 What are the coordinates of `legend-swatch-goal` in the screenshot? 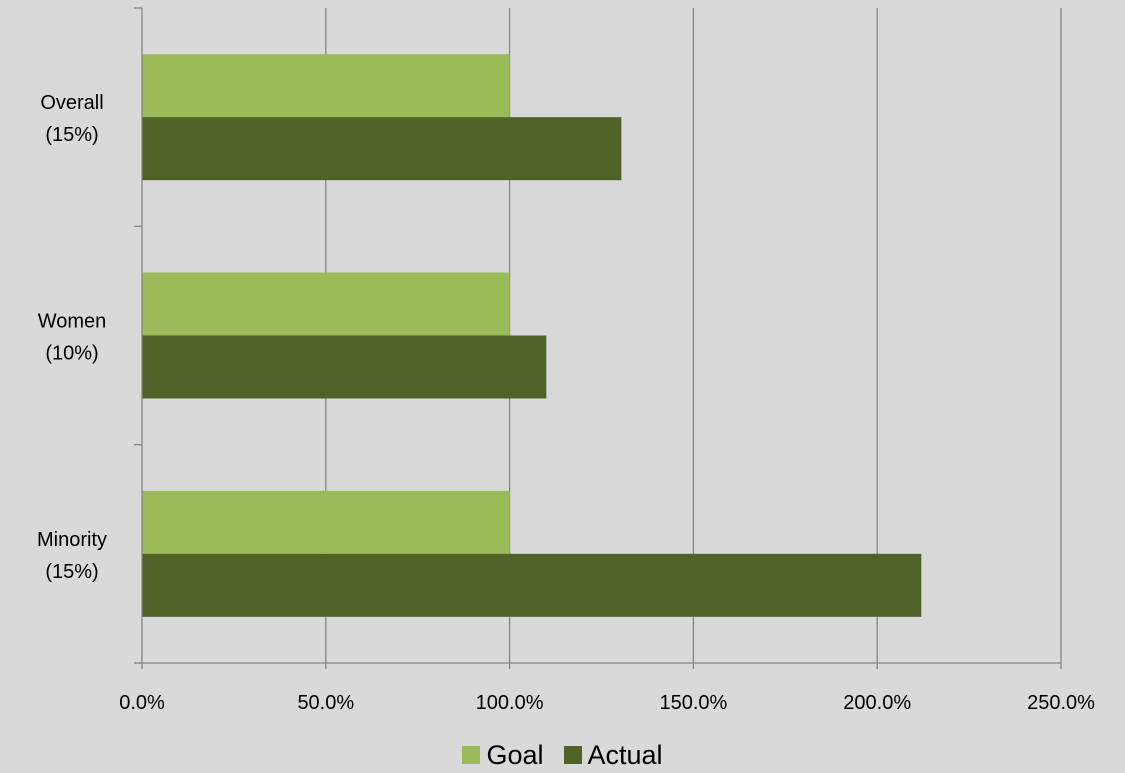 It's located at (471, 755).